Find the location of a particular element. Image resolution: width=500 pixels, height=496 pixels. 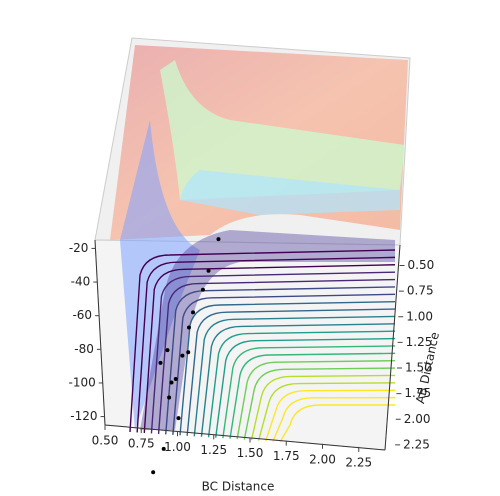

z-axis is located at coordinates (100, 332).